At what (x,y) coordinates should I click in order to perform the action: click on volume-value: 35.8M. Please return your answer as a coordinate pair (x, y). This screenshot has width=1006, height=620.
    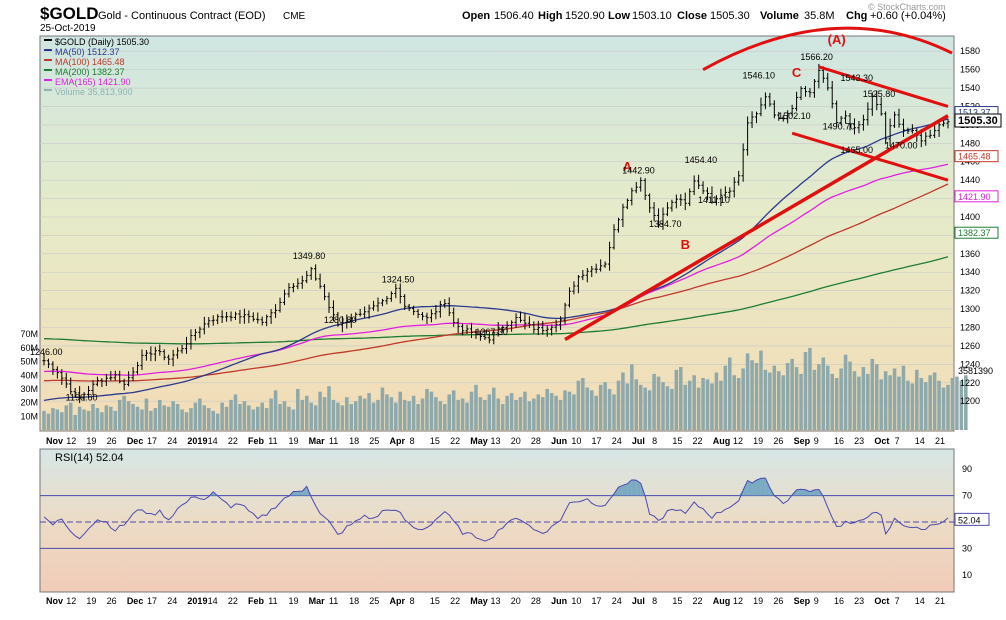
    Looking at the image, I should click on (819, 16).